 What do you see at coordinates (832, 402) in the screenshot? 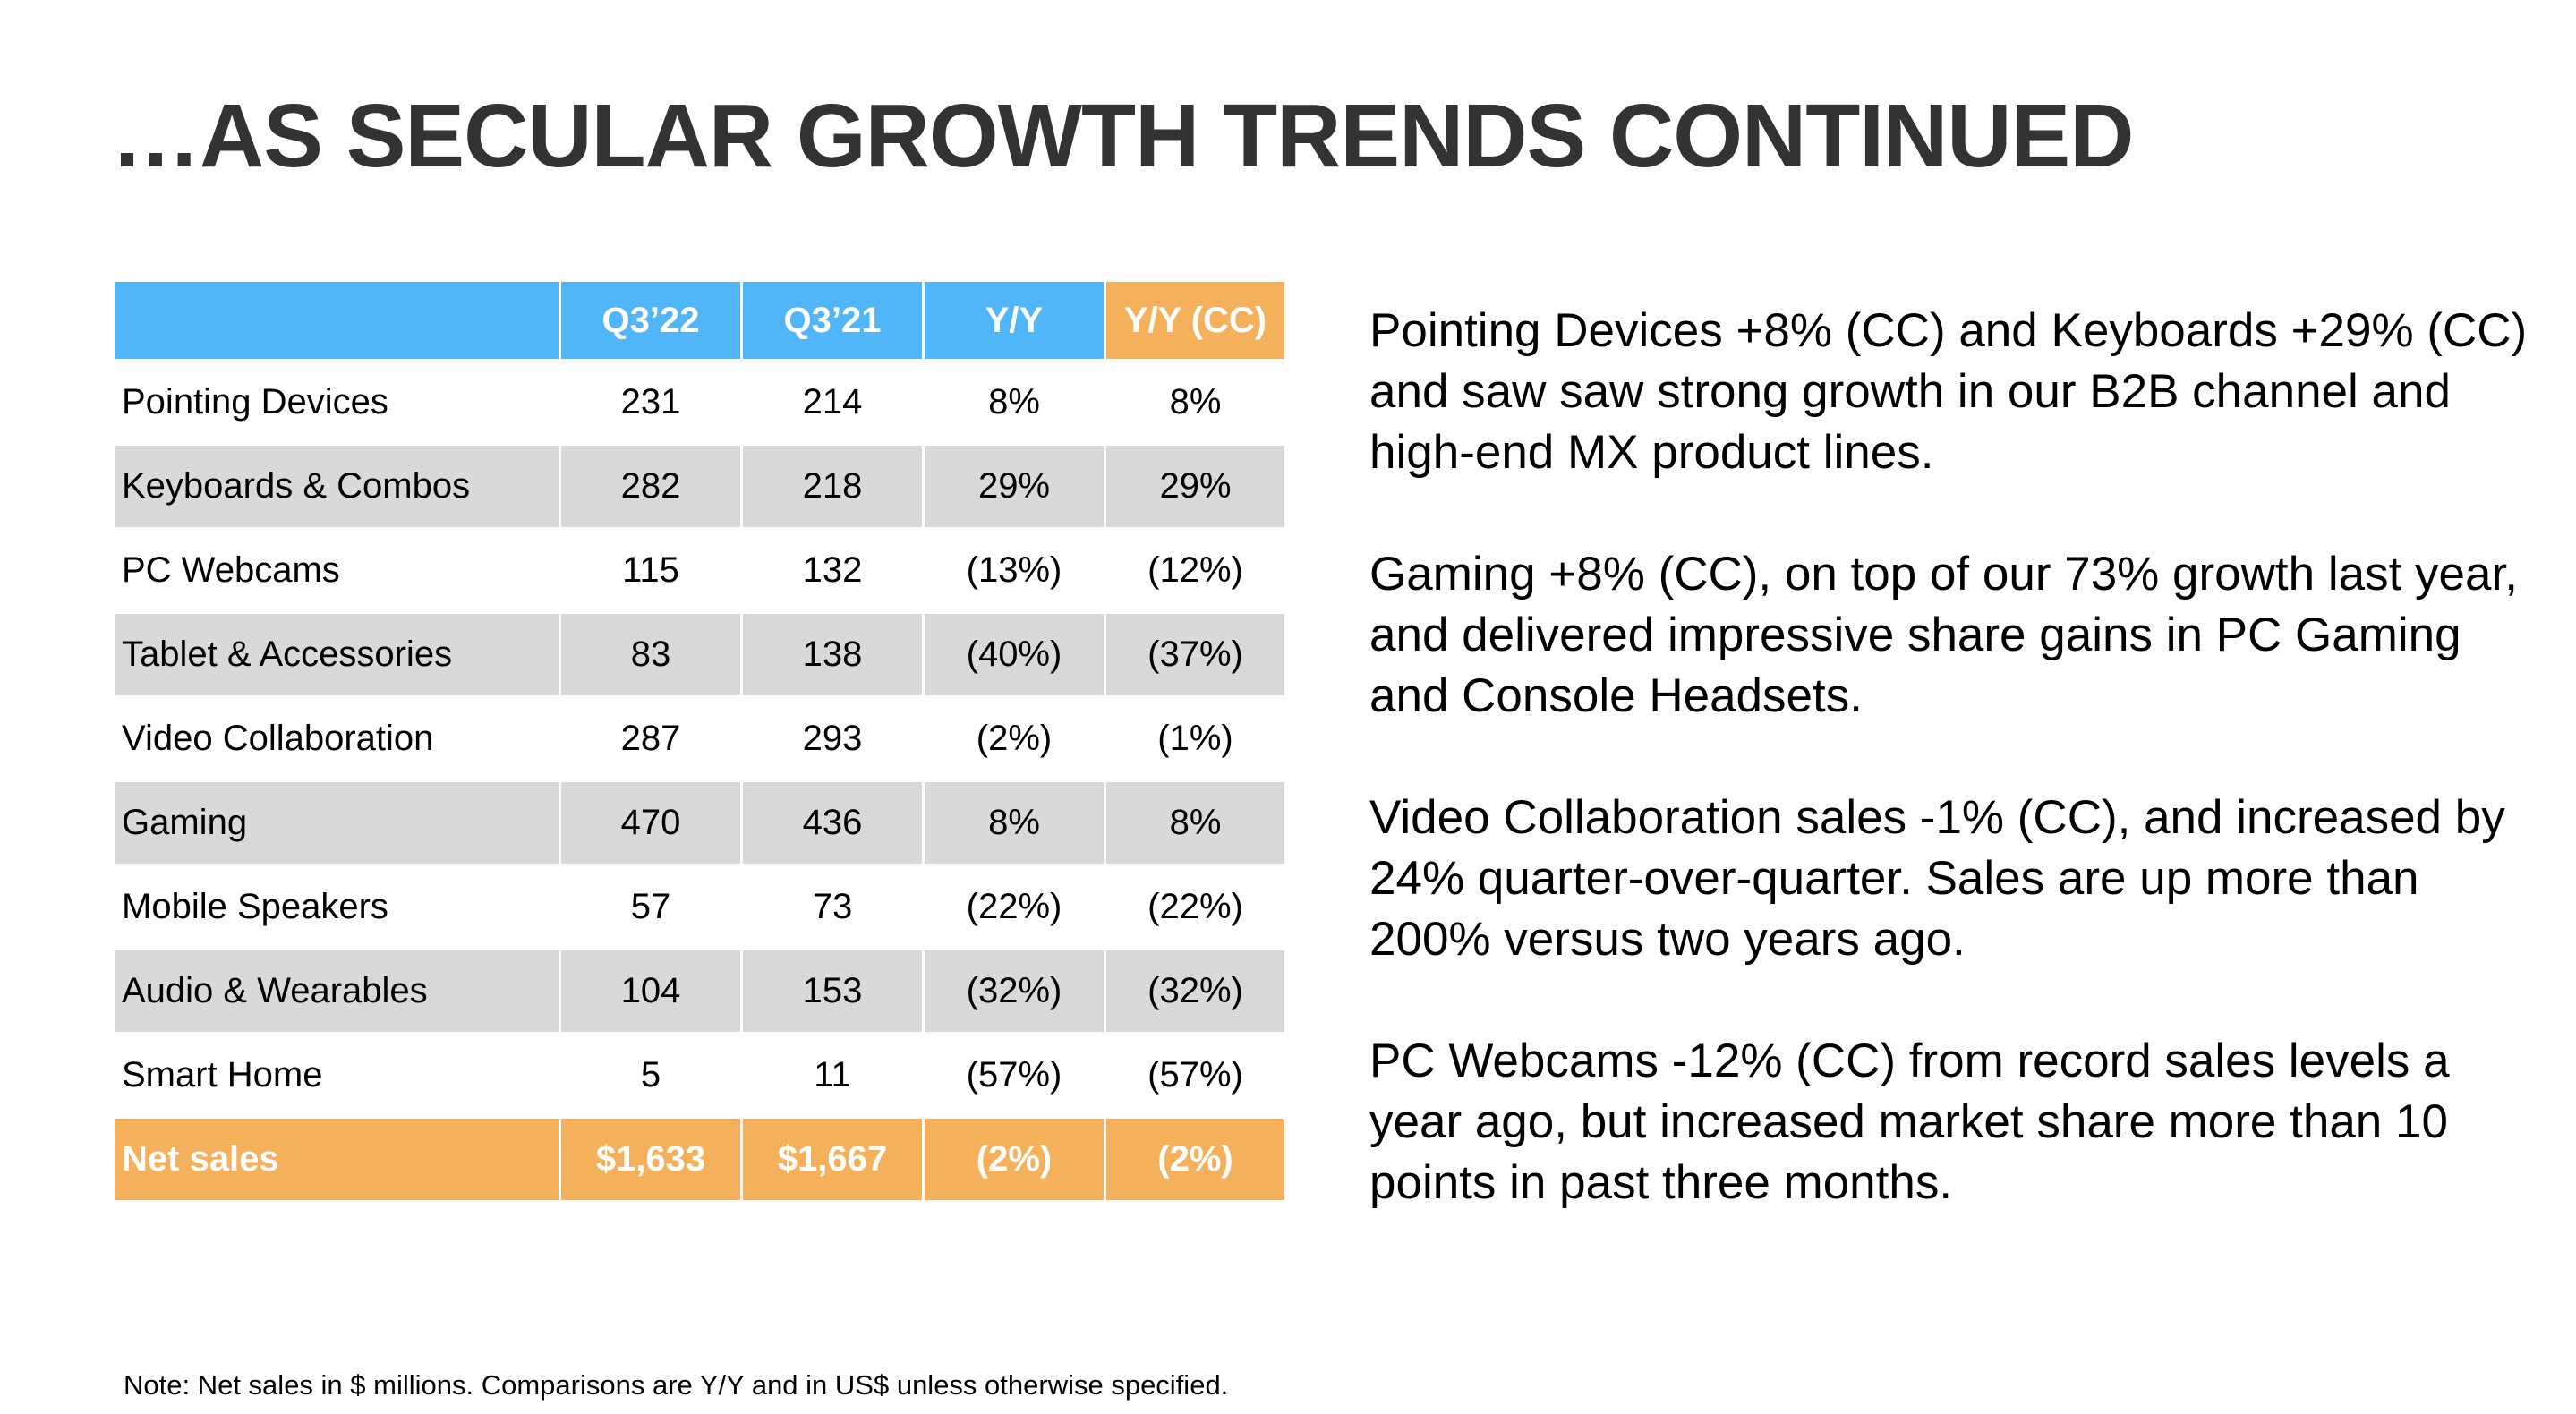
I see `q3-21-value: 214` at bounding box center [832, 402].